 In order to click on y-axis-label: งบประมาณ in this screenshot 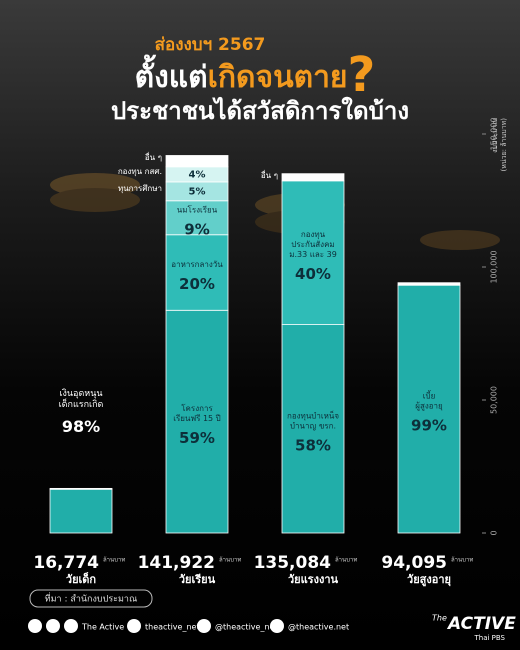, I will do `click(495, 135)`.